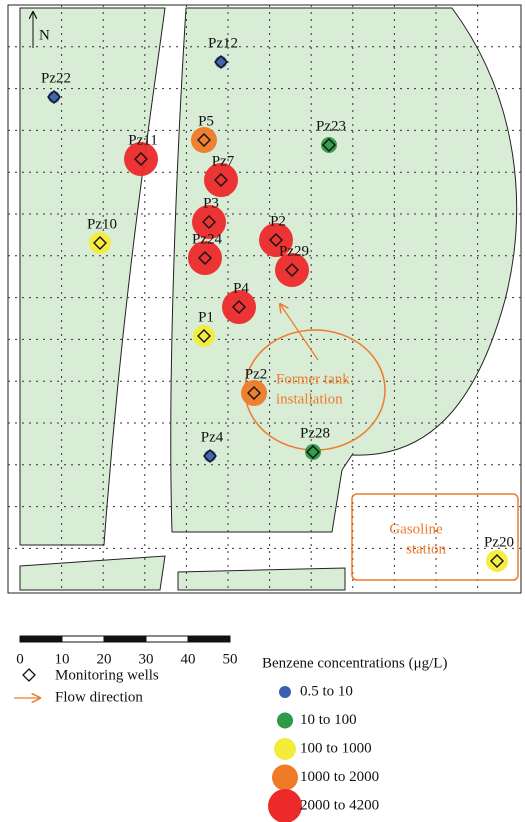 This screenshot has height=822, width=525. Describe the element at coordinates (294, 251) in the screenshot. I see `well-label: Pz29` at that location.